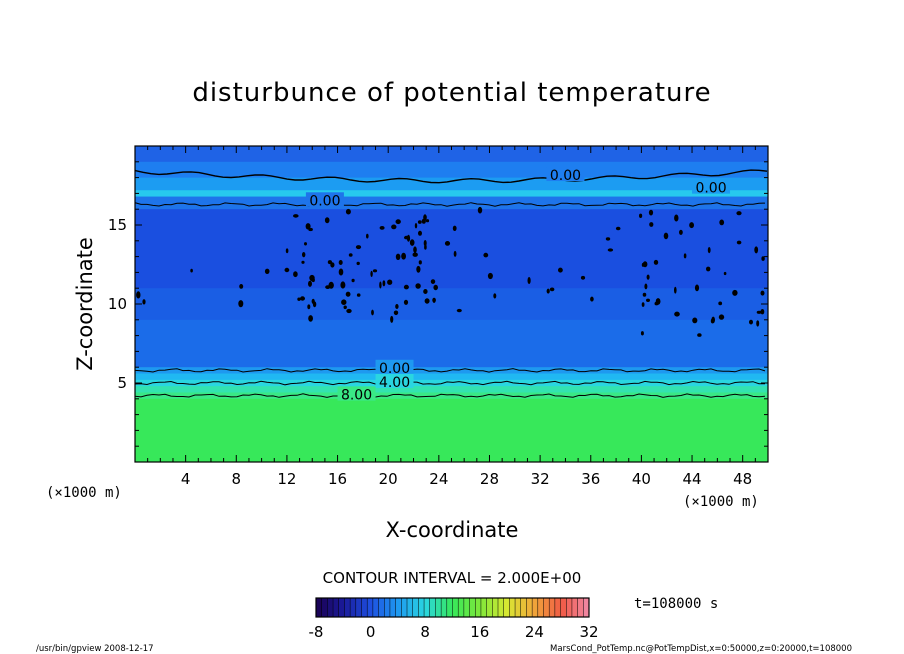  Describe the element at coordinates (641, 479) in the screenshot. I see `x-tick-label: 40` at that location.